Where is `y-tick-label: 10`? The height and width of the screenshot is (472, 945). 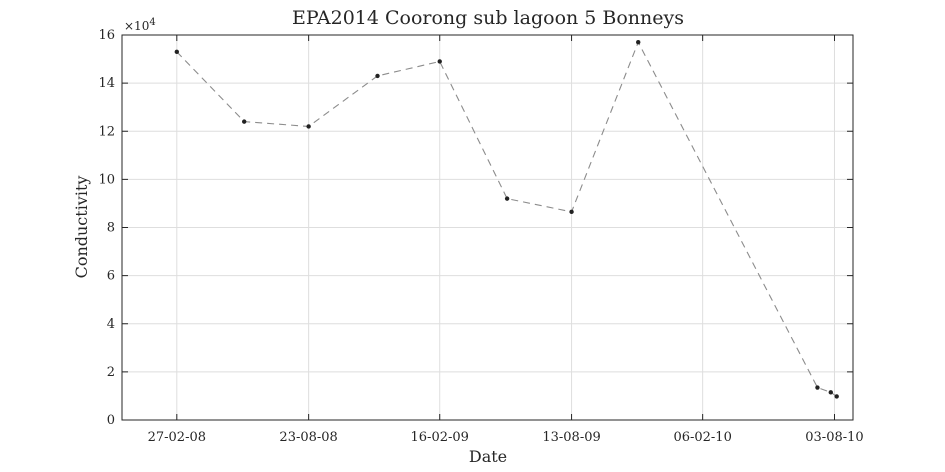
y-tick-label: 10 is located at coordinates (106, 179).